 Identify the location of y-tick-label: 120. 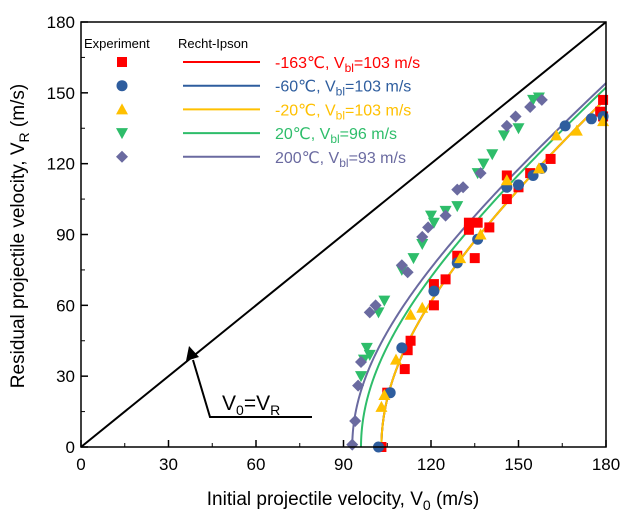
(61, 164).